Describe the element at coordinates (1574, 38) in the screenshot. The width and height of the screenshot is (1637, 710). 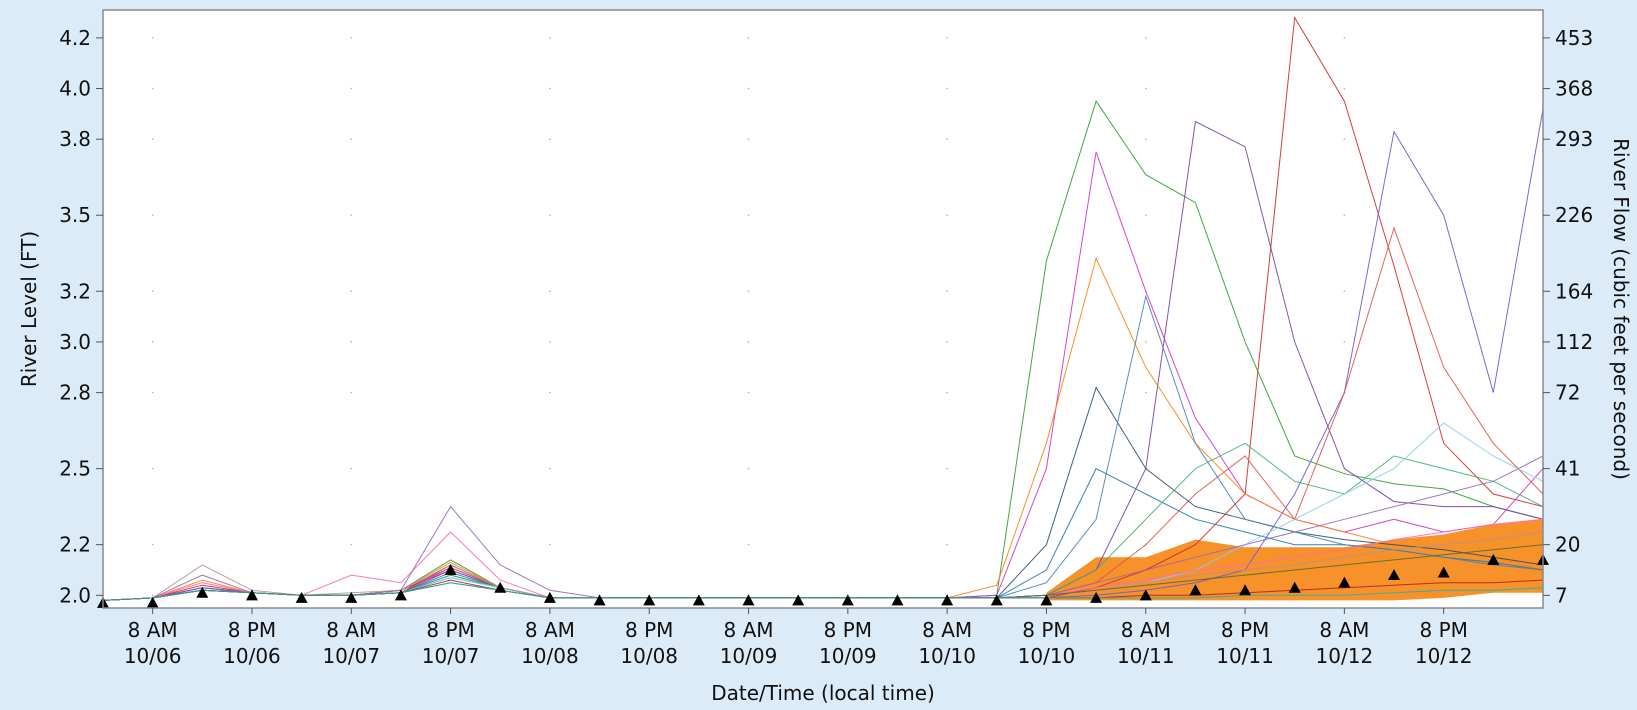
I see `y2-tick-label: 453` at that location.